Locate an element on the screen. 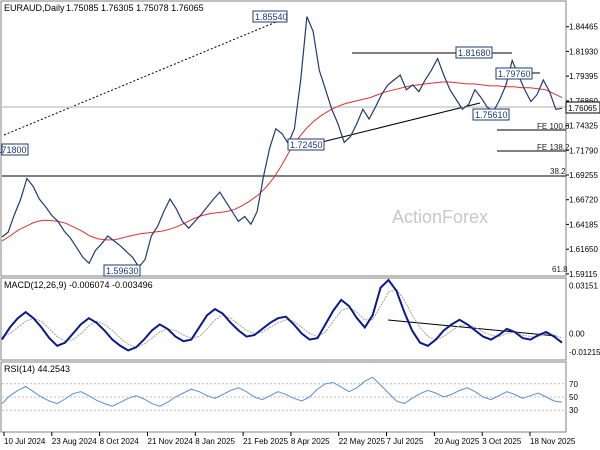 The image size is (600, 450). label-recent-high-box is located at coordinates (514, 73).